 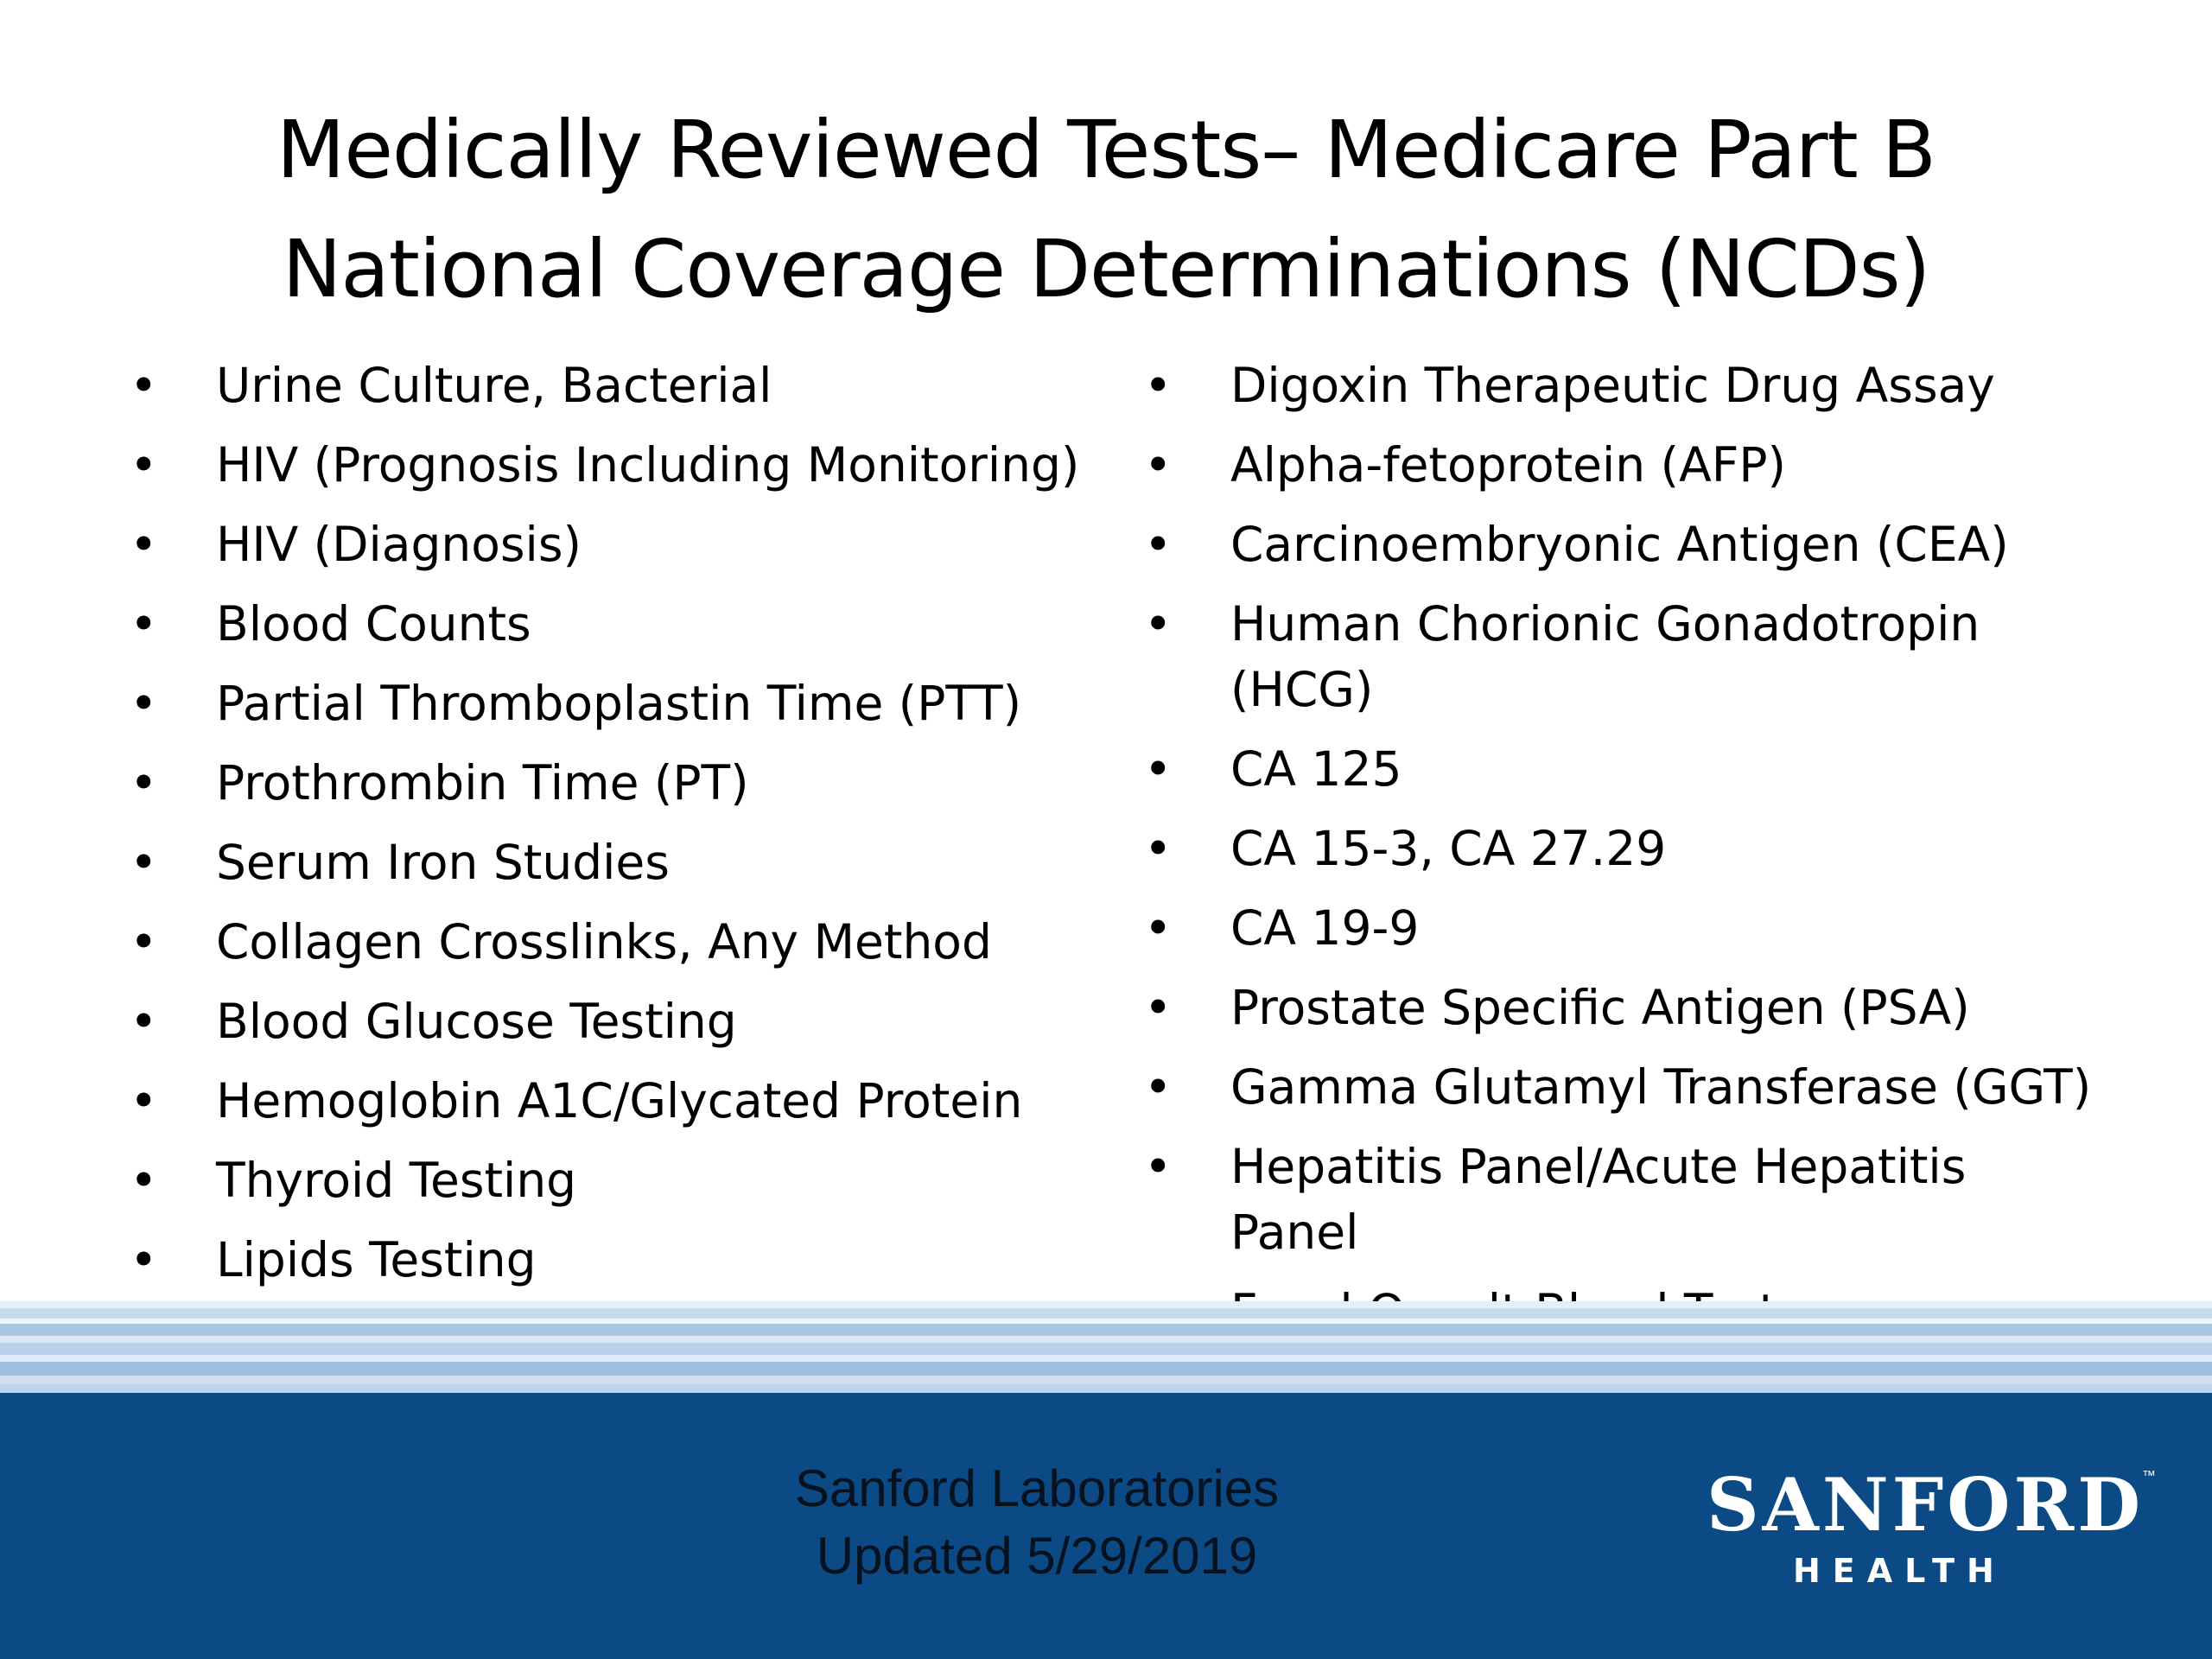 I want to click on list-item: • Alpha-fetoprotein (AFP), so click(x=1623, y=465).